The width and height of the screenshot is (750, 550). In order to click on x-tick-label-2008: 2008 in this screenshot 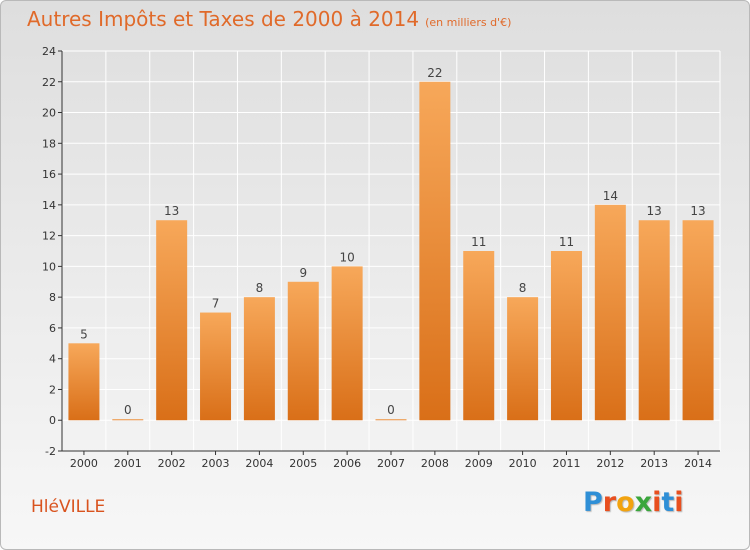, I will do `click(435, 463)`.